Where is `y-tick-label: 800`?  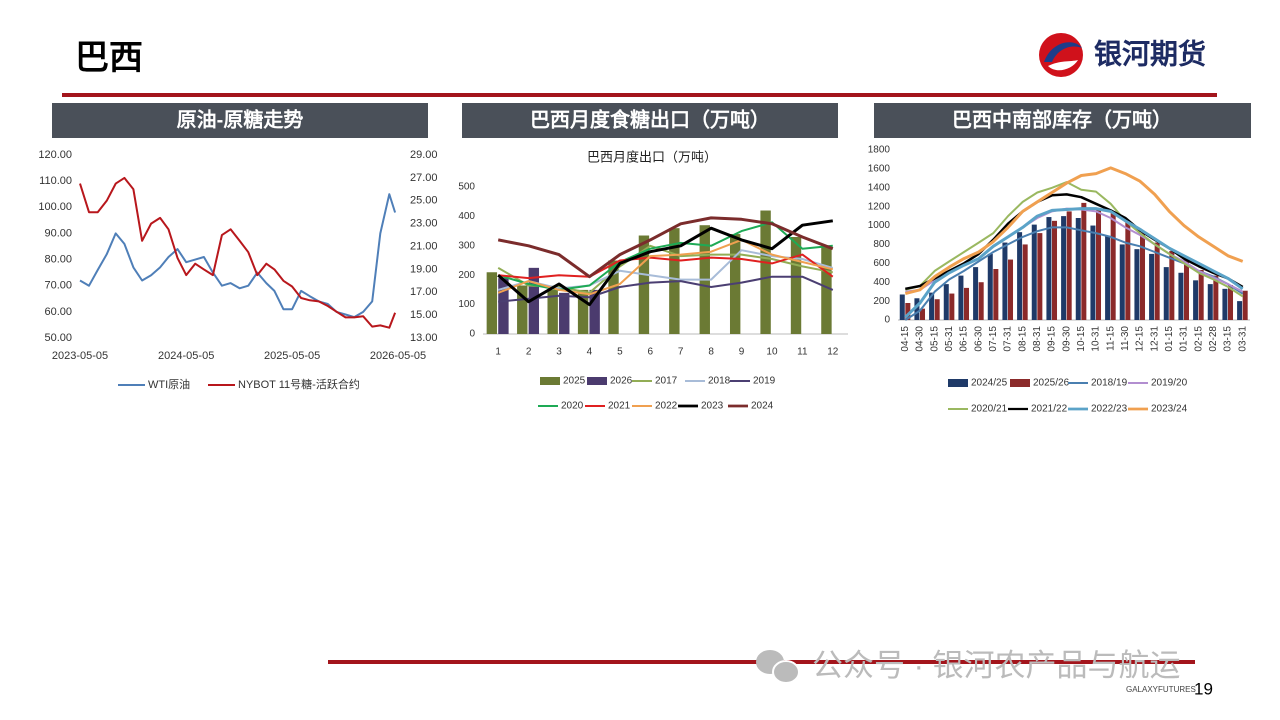
y-tick-label: 800 is located at coordinates (881, 244).